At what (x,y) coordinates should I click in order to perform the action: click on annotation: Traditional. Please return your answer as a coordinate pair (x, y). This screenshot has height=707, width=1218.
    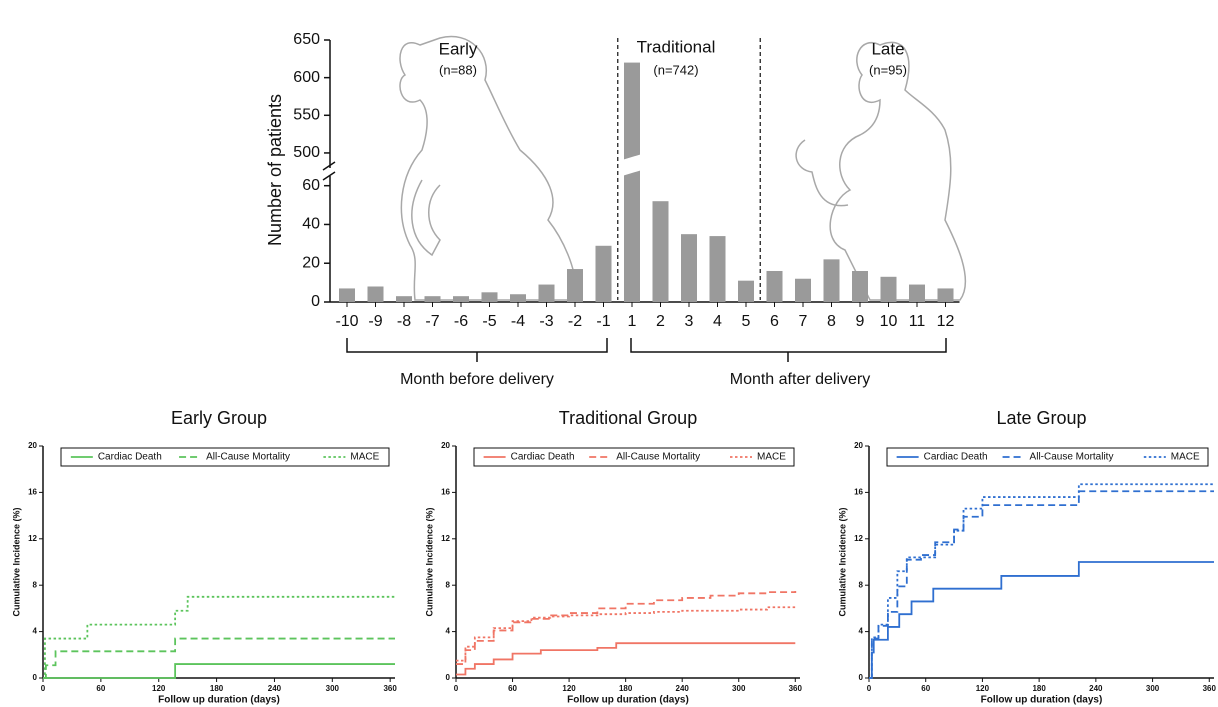
    Looking at the image, I should click on (676, 46).